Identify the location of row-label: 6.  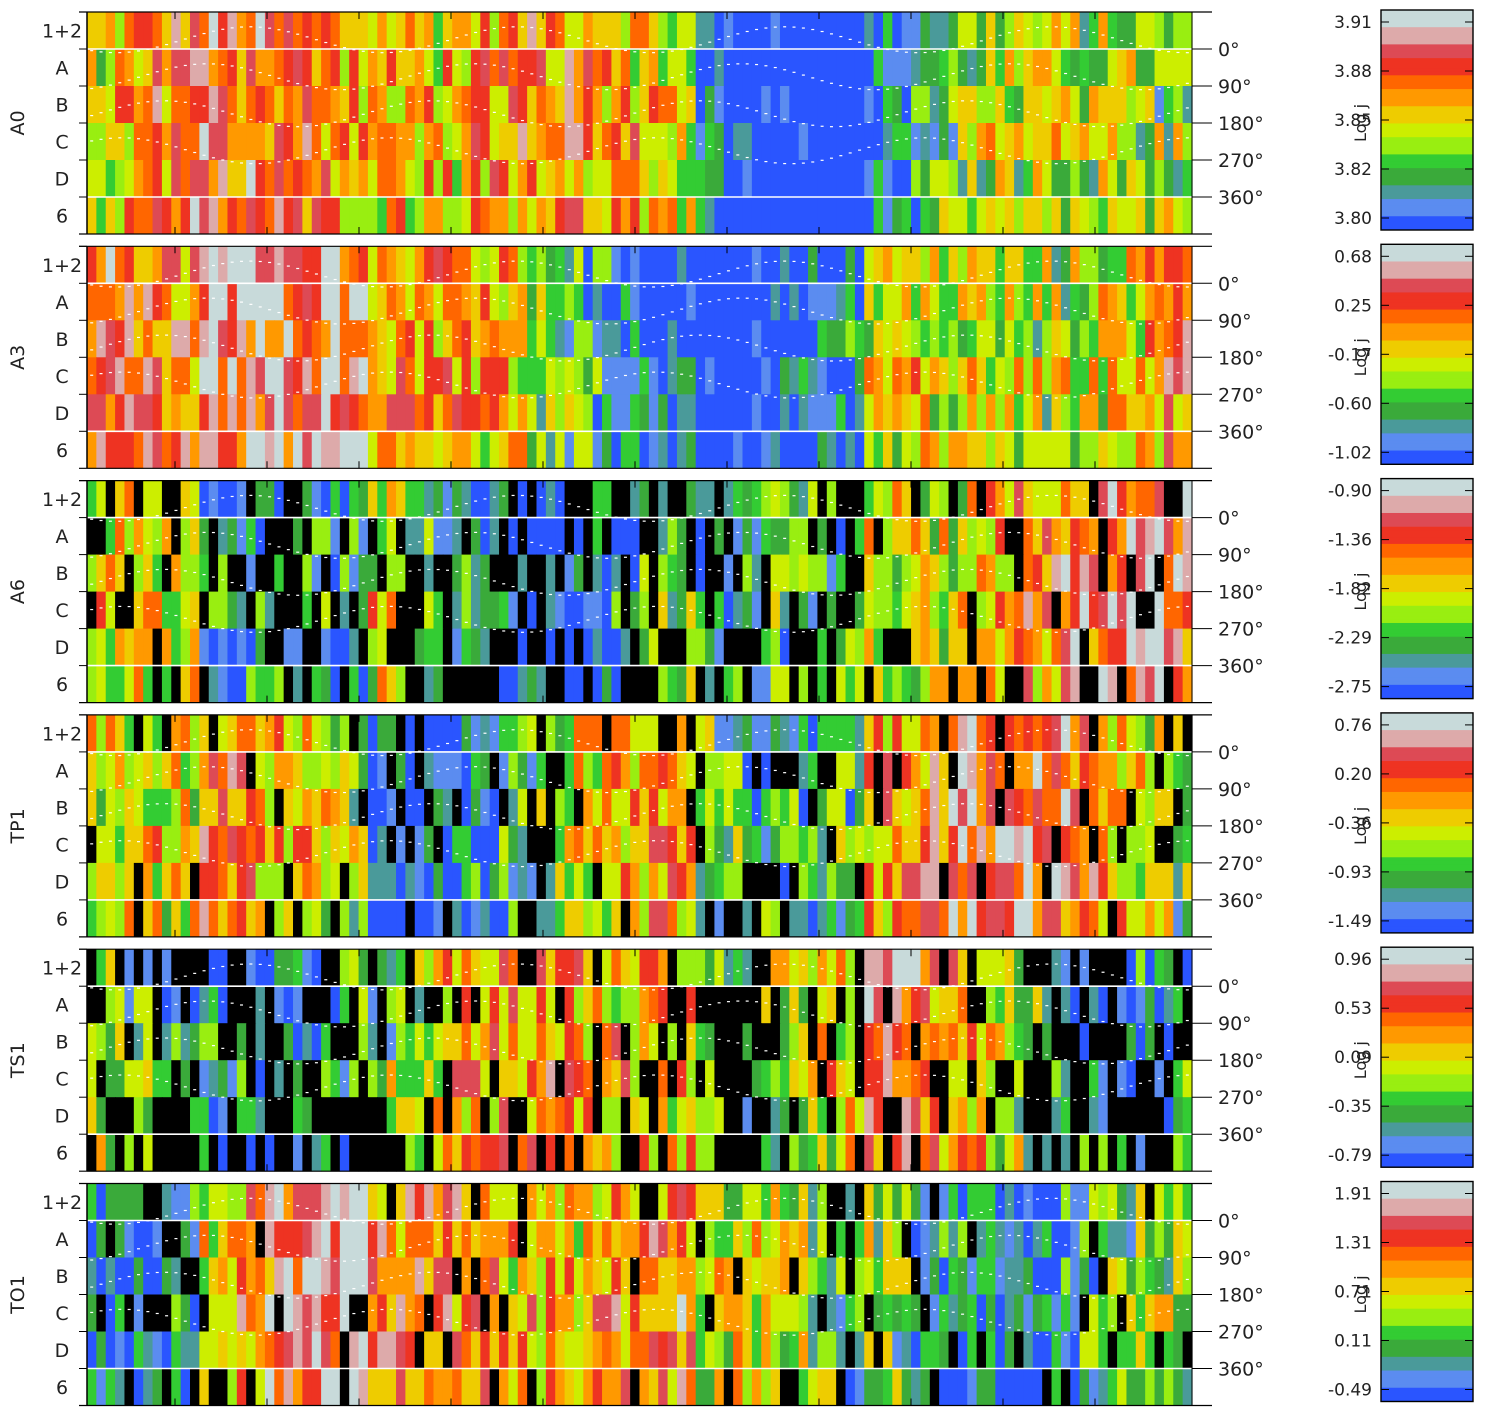
(62, 217).